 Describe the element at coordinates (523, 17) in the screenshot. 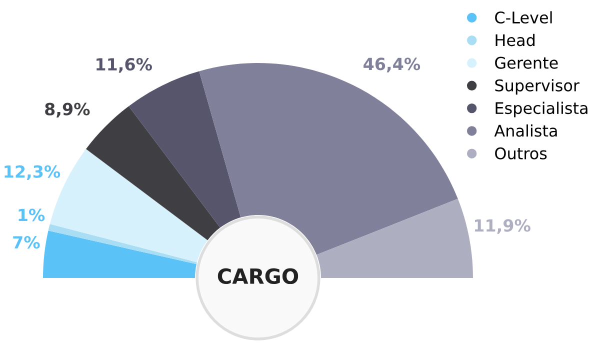

I see `legend-label: C-Level` at that location.